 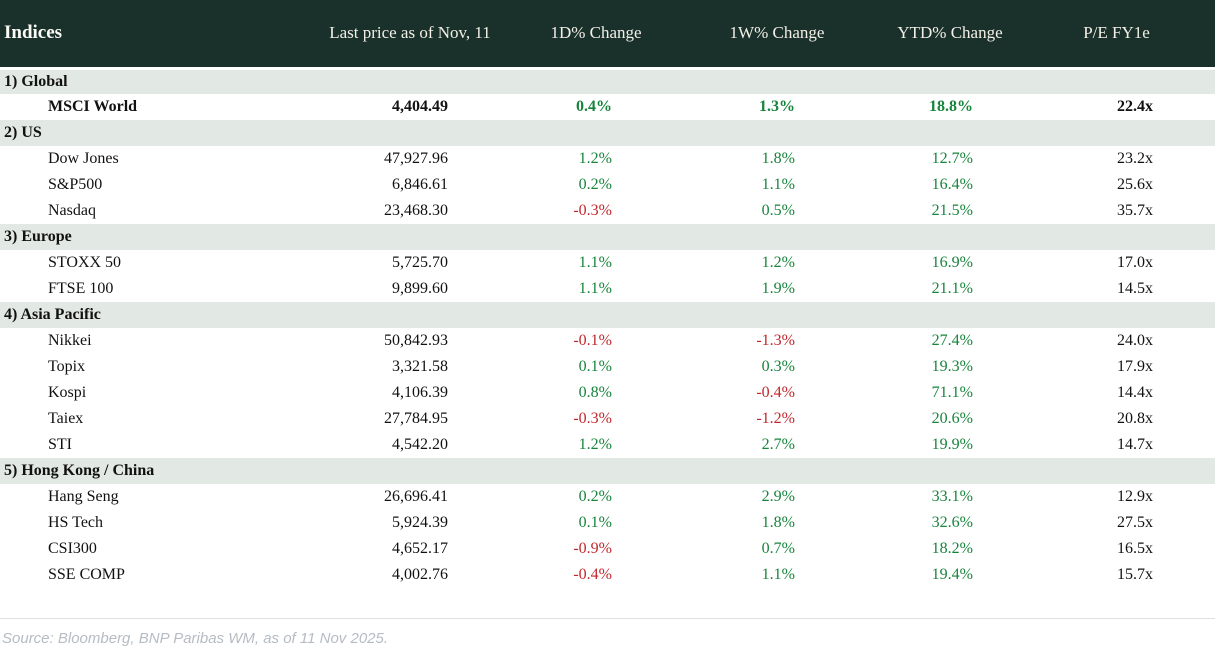 I want to click on 1w-change-cell: 1.3%, so click(x=777, y=106).